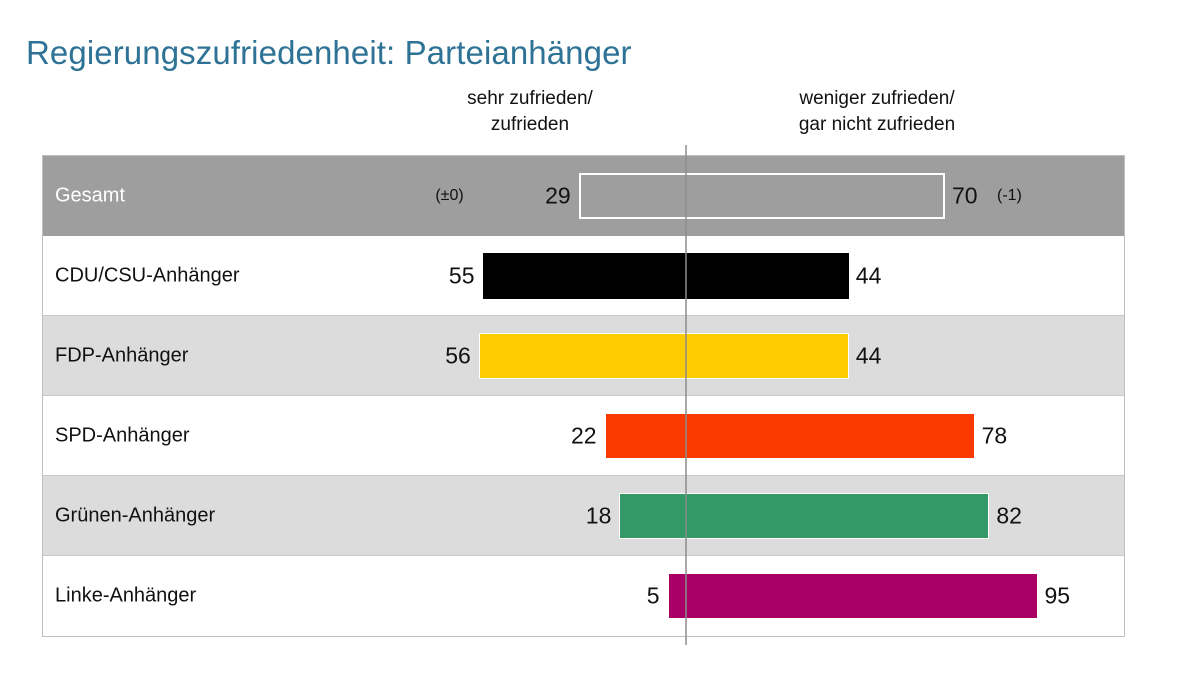 This screenshot has height=675, width=1200. What do you see at coordinates (994, 435) in the screenshot?
I see `value-negative: 78` at bounding box center [994, 435].